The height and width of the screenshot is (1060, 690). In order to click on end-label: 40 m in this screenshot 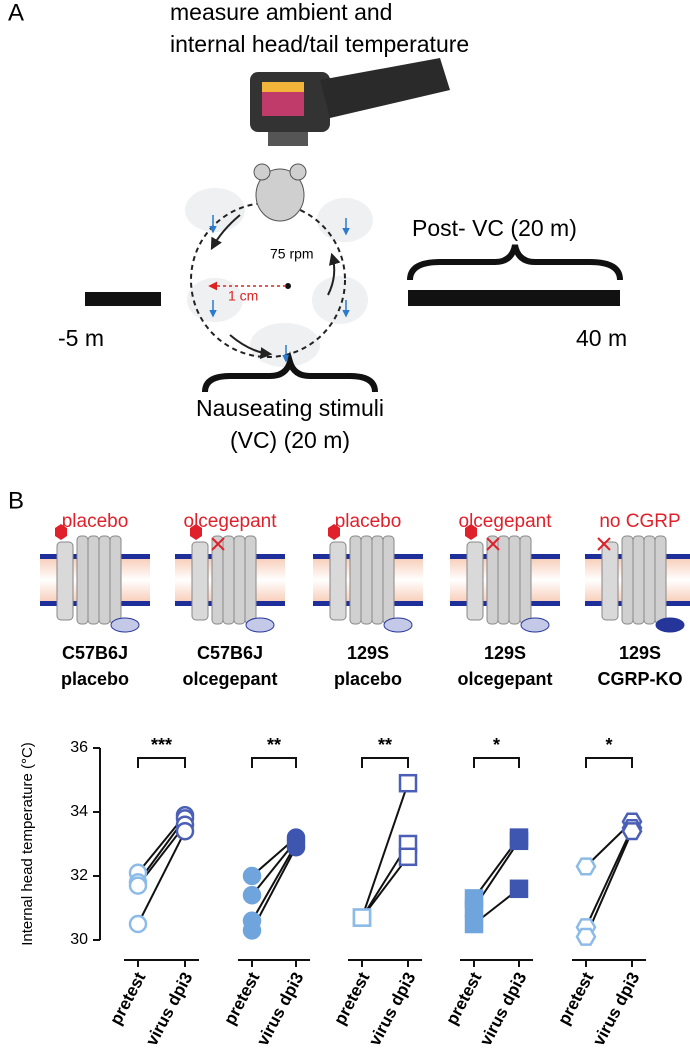, I will do `click(601, 338)`.